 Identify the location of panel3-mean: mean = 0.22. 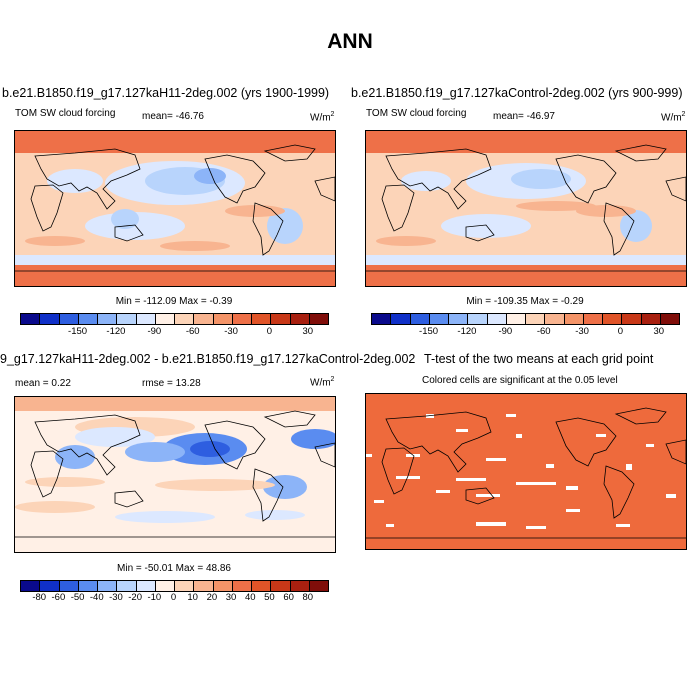
(43, 383).